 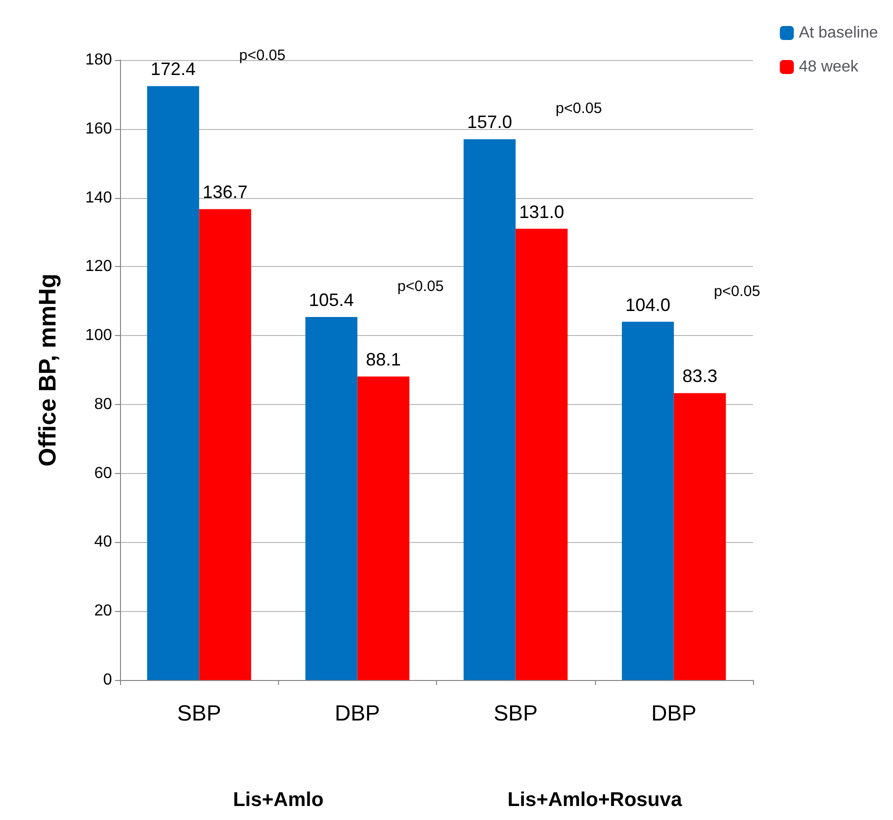 What do you see at coordinates (838, 33) in the screenshot?
I see `legend-label: At baseline` at bounding box center [838, 33].